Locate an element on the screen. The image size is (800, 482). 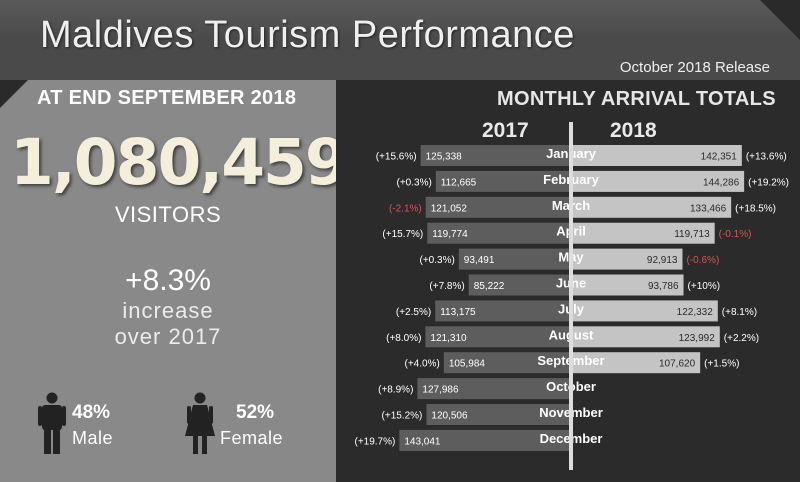
growth-caption-line2: over 2017 is located at coordinates (168, 336).